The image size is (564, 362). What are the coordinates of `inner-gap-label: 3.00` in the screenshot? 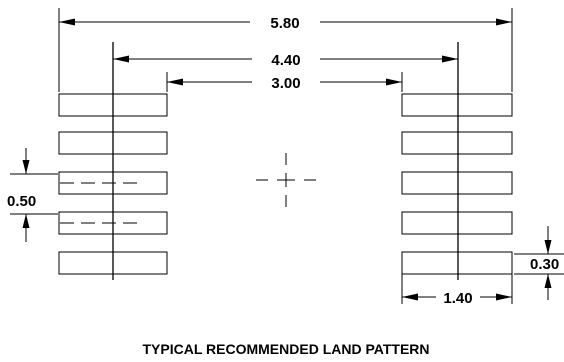 It's located at (285, 83).